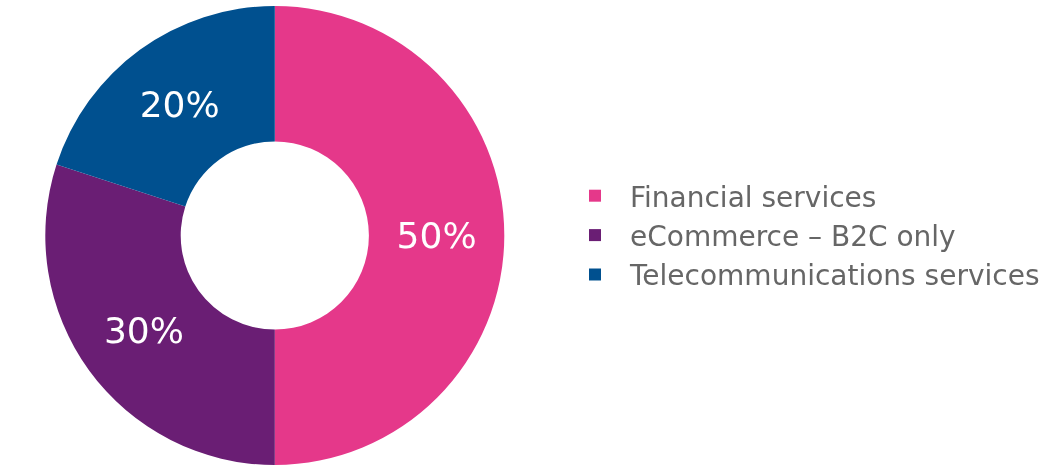  I want to click on data-label: 20%, so click(179, 105).